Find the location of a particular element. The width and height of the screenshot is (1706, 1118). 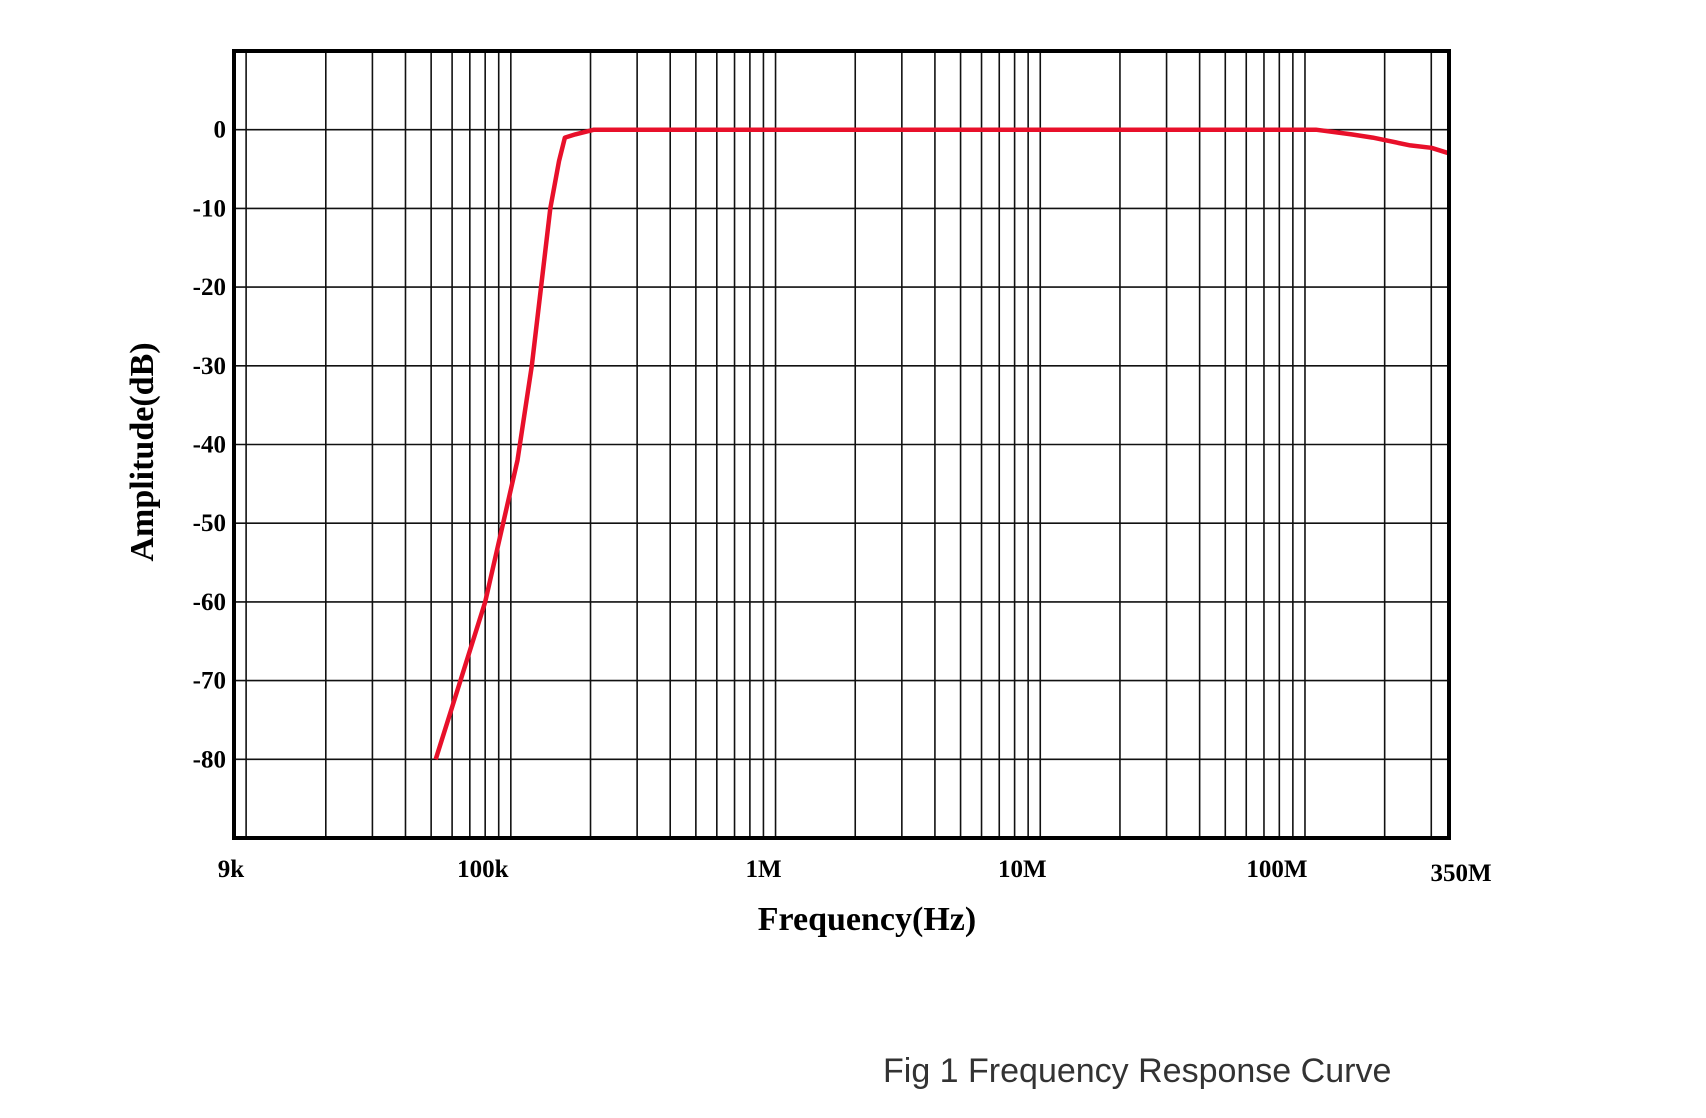

x-tick-label: 100M is located at coordinates (1276, 869).